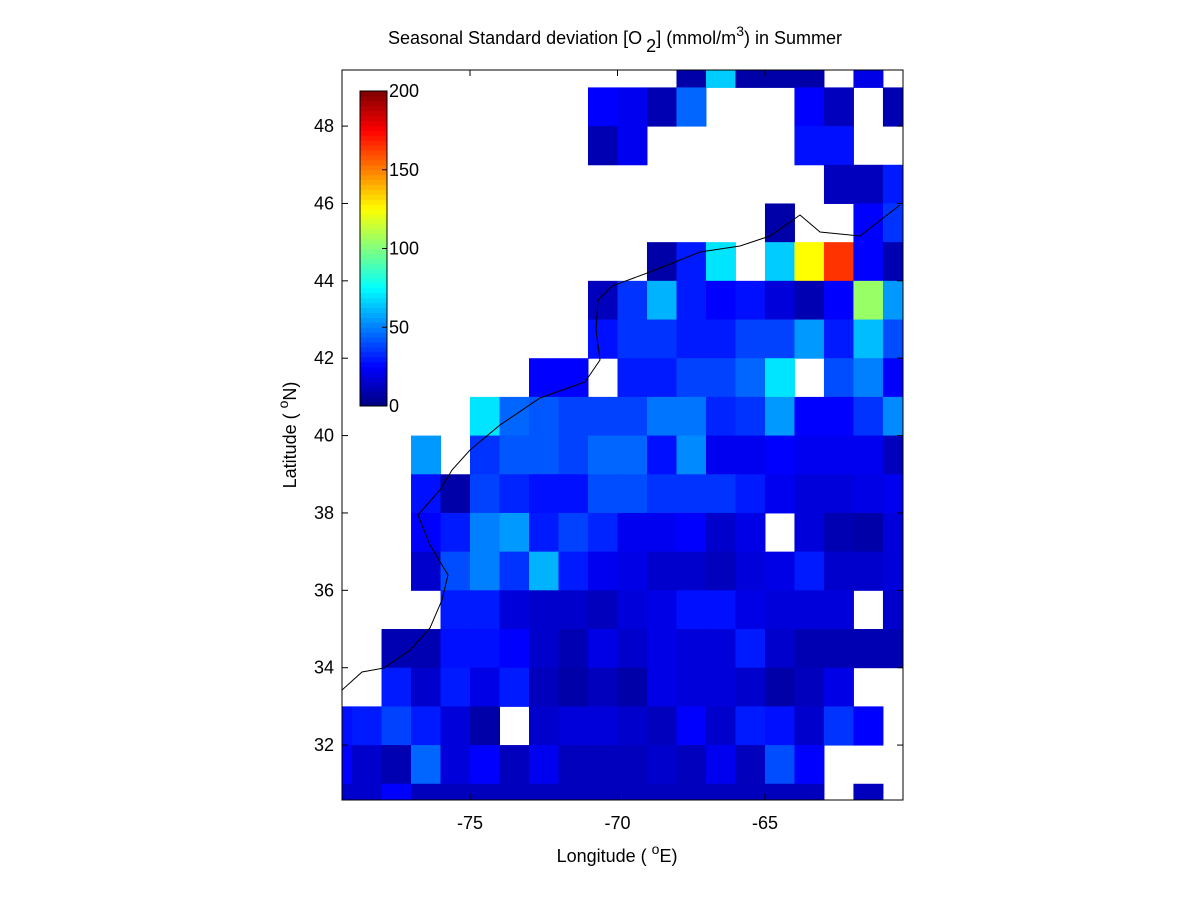  I want to click on y-tick-label: 38, so click(324, 513).